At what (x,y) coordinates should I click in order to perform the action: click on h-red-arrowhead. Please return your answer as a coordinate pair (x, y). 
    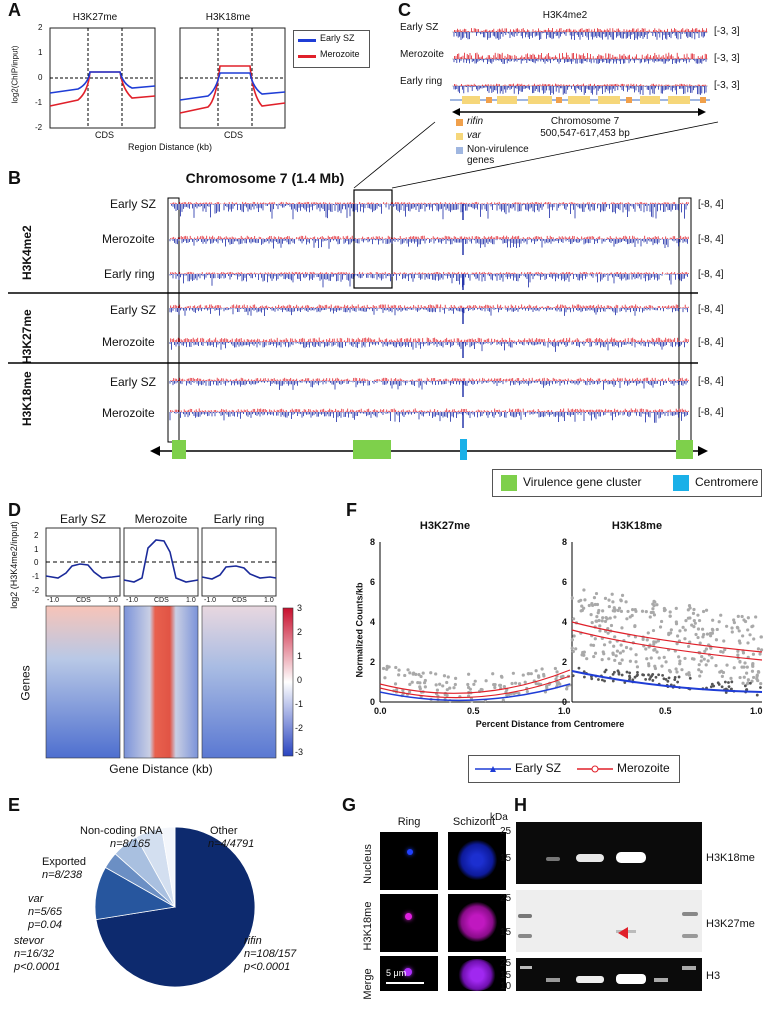
    Looking at the image, I should click on (623, 933).